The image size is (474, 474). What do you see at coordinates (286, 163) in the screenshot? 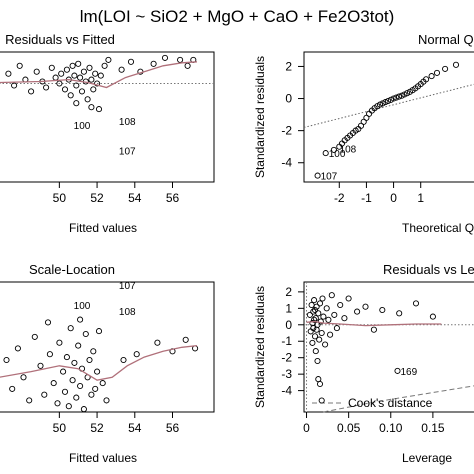
I see `y-tick-label: -4` at bounding box center [286, 163].